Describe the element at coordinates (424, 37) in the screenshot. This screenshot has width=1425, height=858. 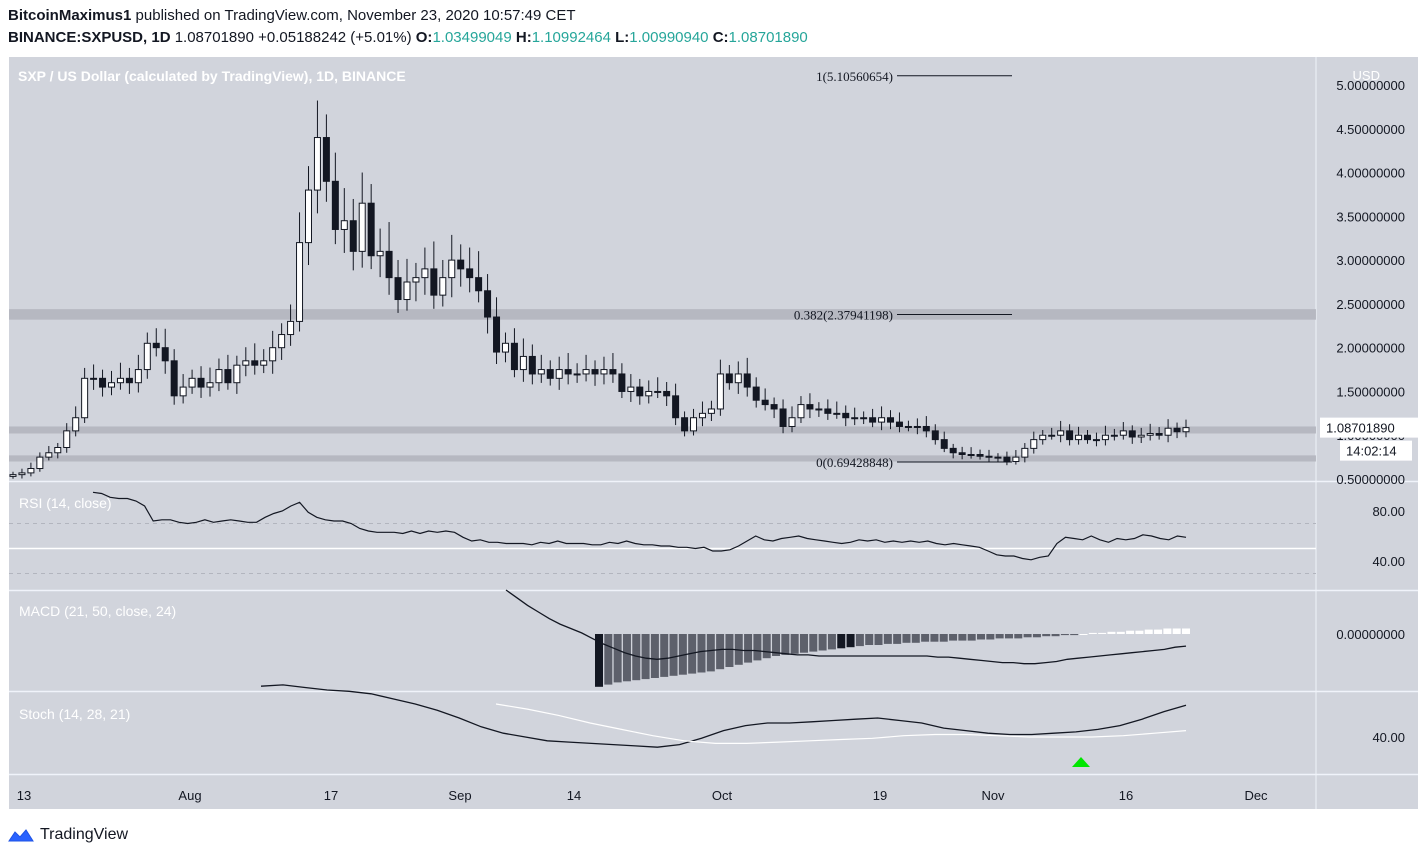
I see `open-label: O:` at that location.